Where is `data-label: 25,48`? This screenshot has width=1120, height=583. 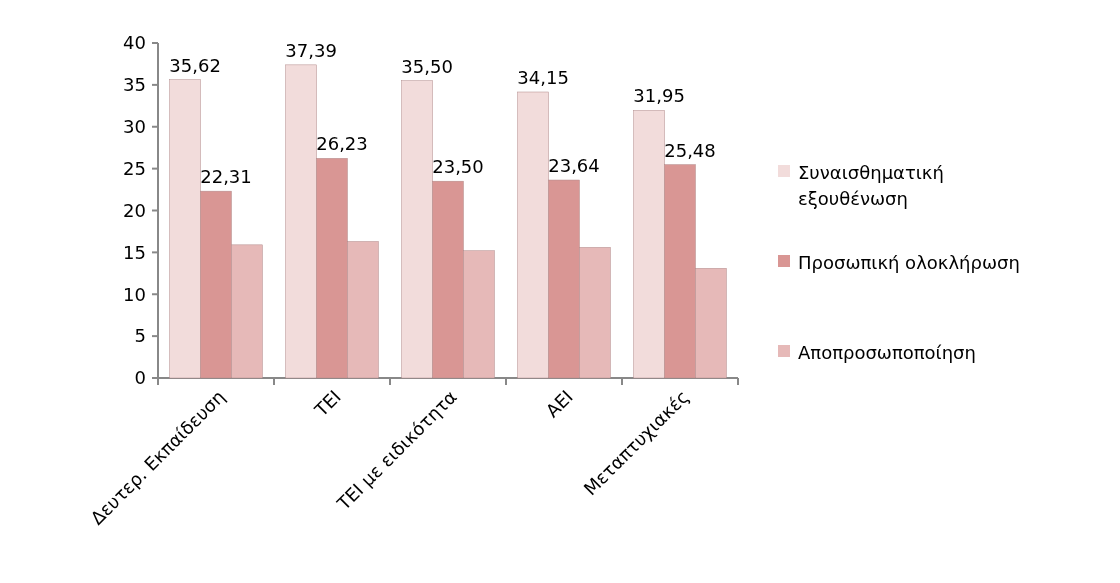 data-label: 25,48 is located at coordinates (690, 150).